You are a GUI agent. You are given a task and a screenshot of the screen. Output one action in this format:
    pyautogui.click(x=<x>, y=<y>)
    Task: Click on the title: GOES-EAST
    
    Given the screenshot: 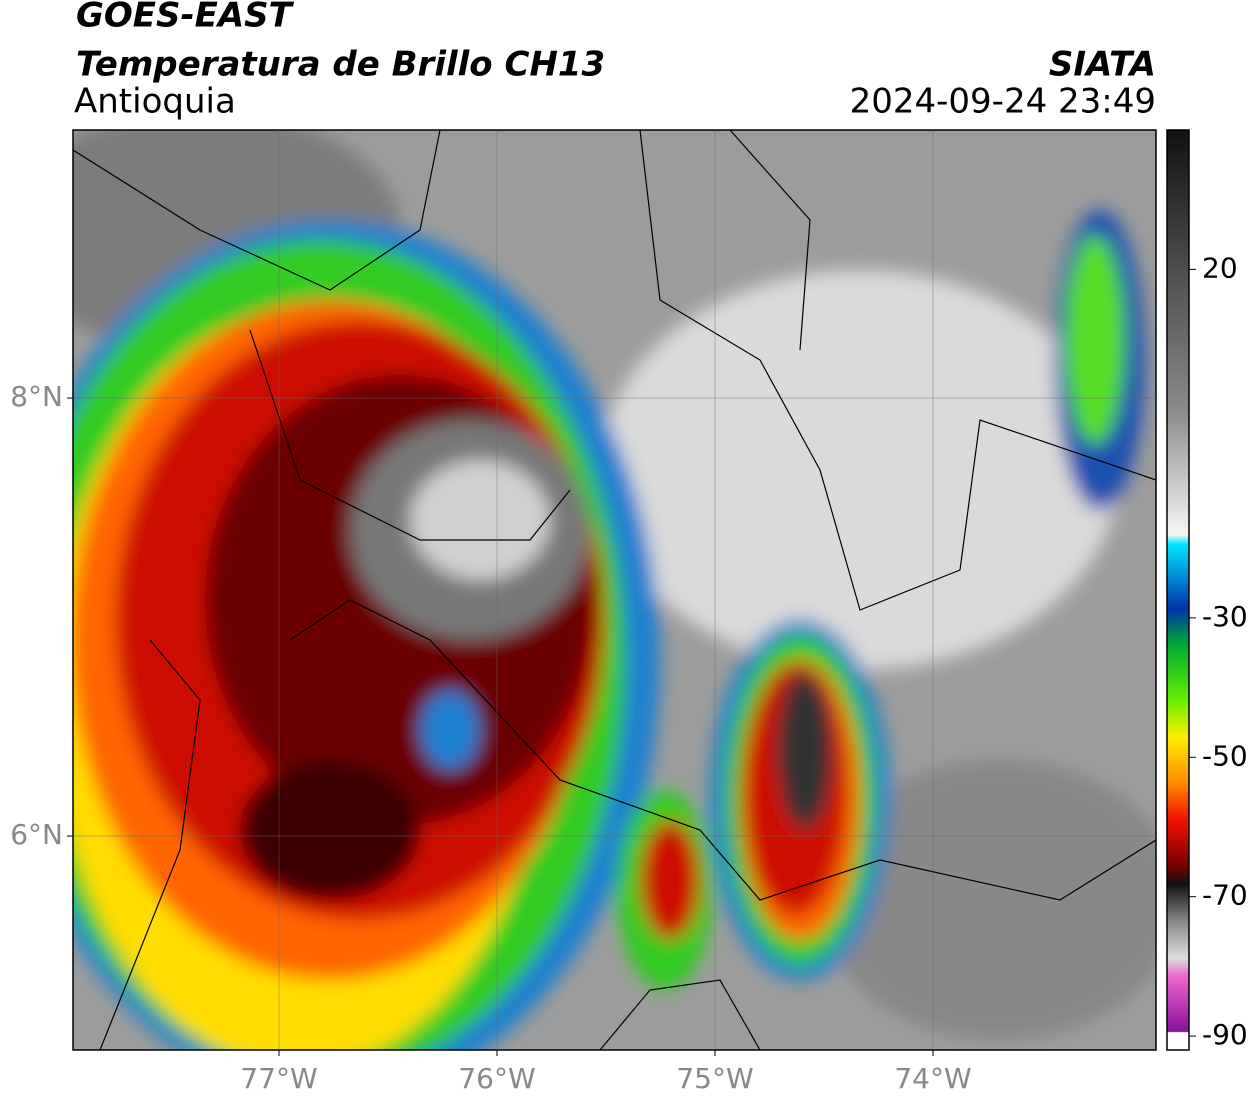 What is the action you would take?
    pyautogui.click(x=185, y=18)
    